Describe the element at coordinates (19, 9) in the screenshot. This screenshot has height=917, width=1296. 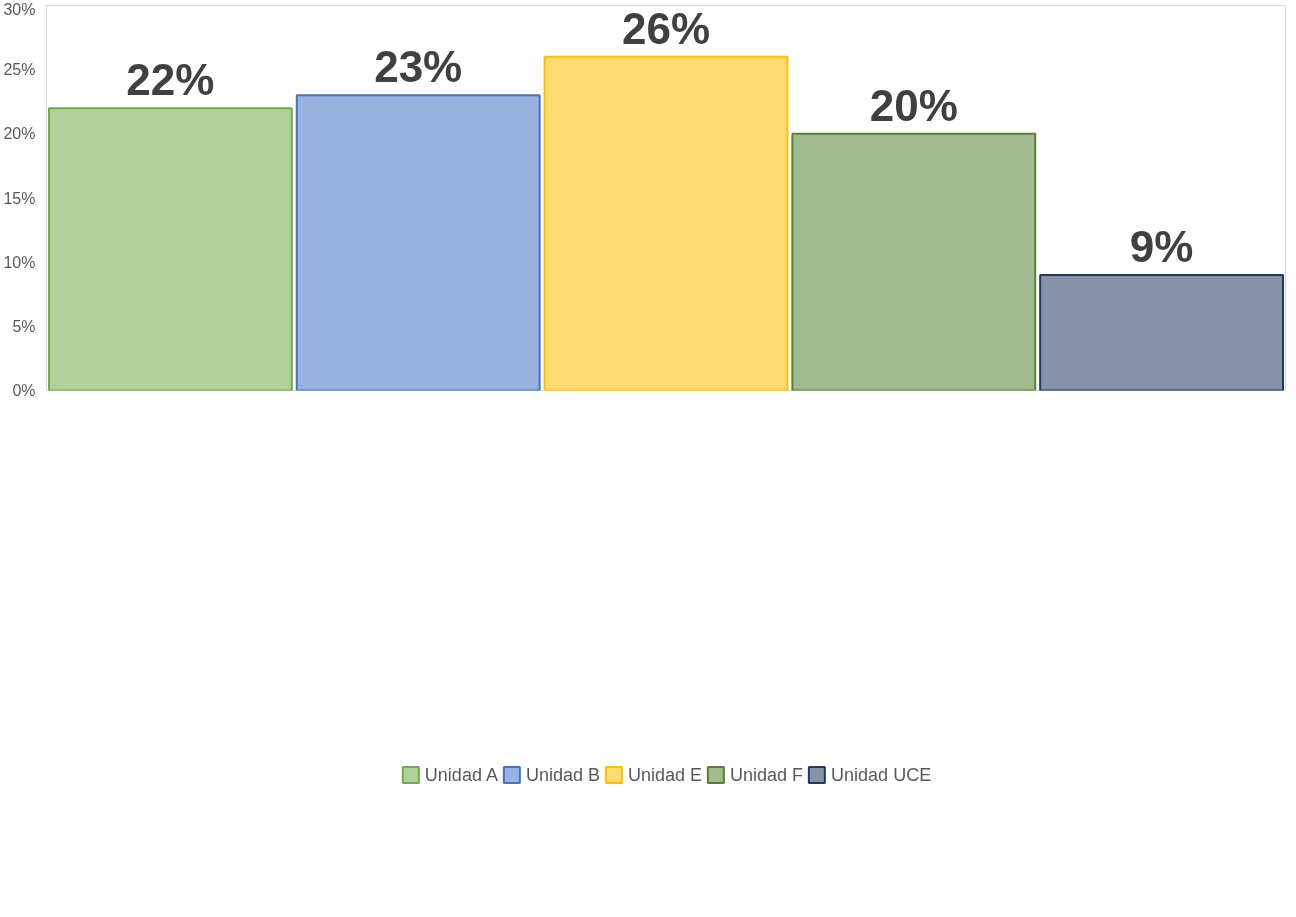
I see `y-tick-label: 30%` at that location.